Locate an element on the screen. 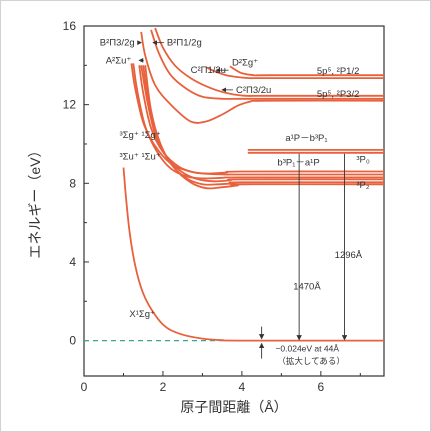  label-3P0: ³P₀ is located at coordinates (363, 160).